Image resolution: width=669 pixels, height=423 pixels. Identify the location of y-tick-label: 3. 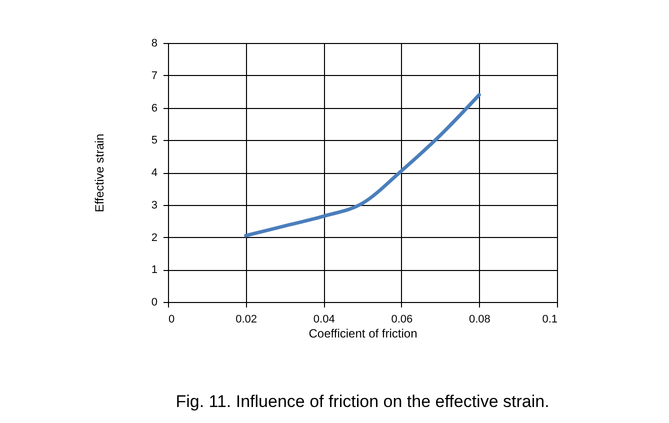
(154, 205).